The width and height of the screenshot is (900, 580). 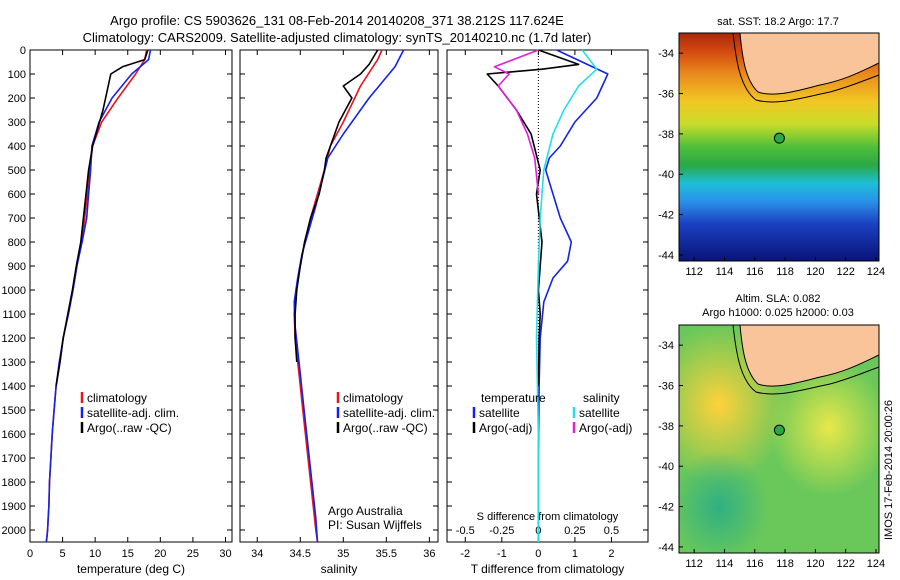 I want to click on sst-axes: 112 114 116 118 120 122 124 -34 -36 -38 -40 -42 -44, so click(x=771, y=163).